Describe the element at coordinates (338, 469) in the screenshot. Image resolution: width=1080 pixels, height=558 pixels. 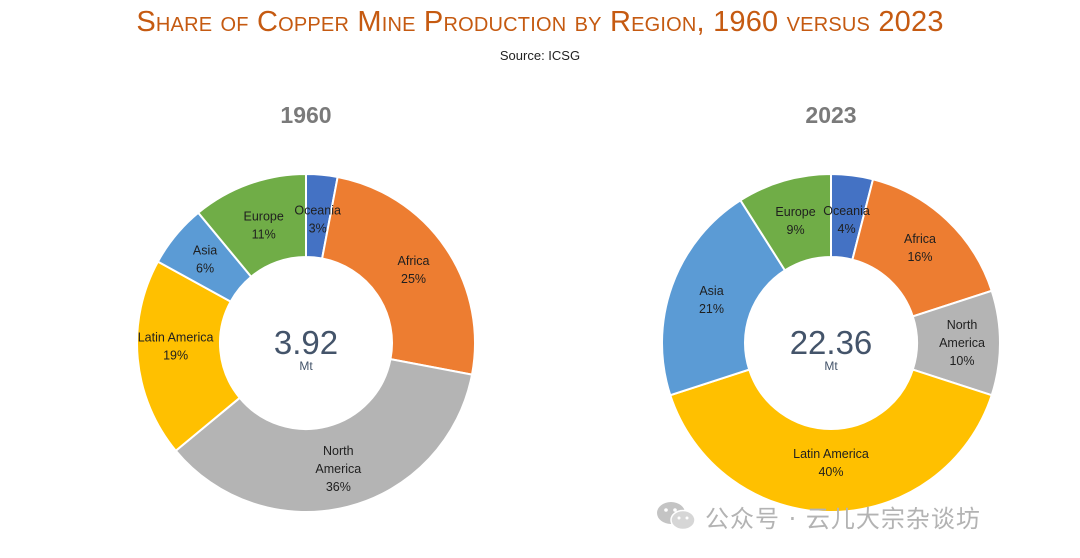
I see `slice-label-north-america: North America 36%` at that location.